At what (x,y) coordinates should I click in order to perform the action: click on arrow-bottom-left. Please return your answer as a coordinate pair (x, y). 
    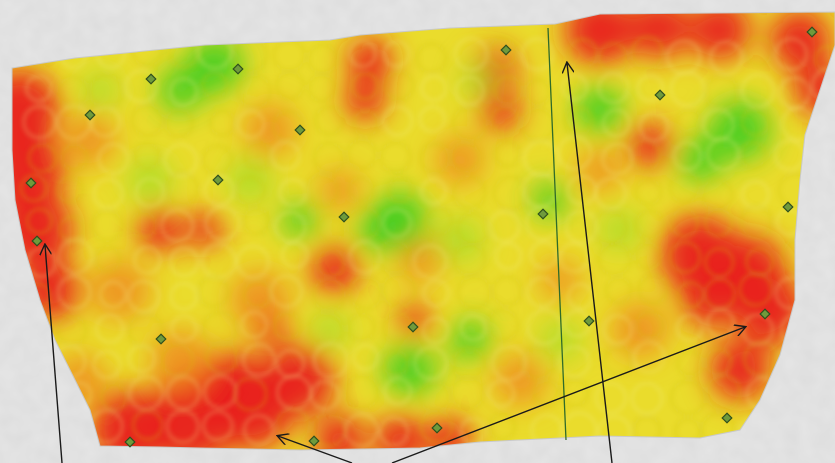
    Looking at the image, I should click on (315, 449).